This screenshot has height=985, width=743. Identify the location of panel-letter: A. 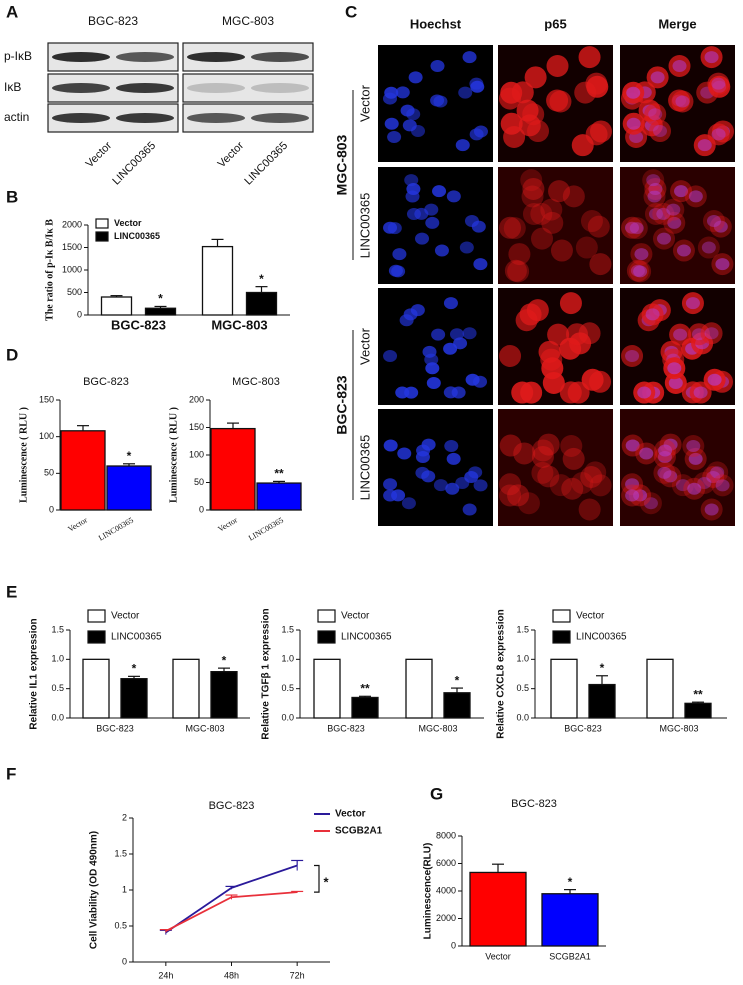
(12, 11).